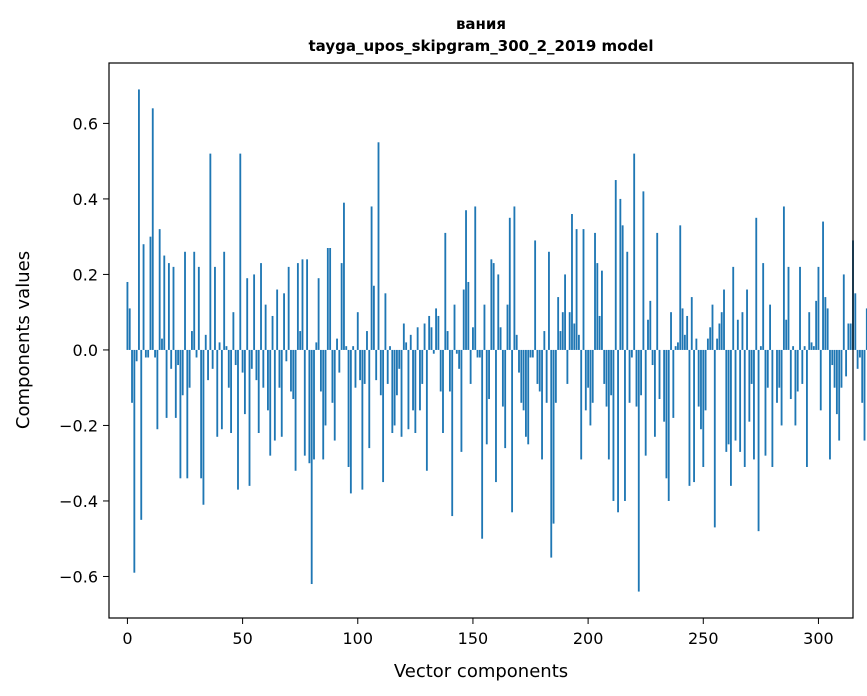  I want to click on x-tick-label: 250, so click(703, 638).